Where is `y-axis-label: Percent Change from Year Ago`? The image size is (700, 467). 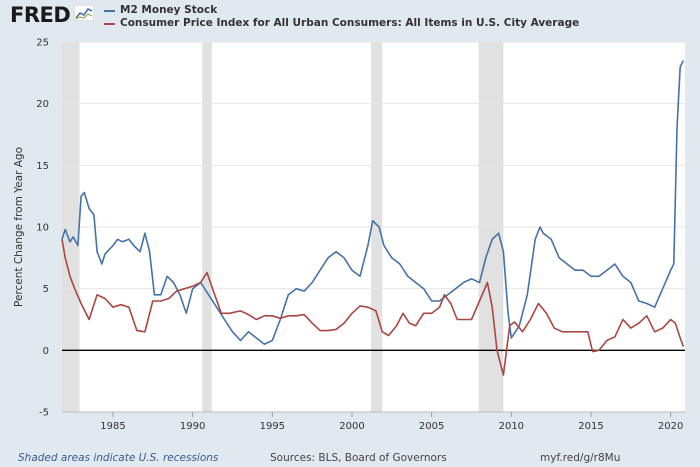
y-axis-label: Percent Change from Year Ago is located at coordinates (19, 227).